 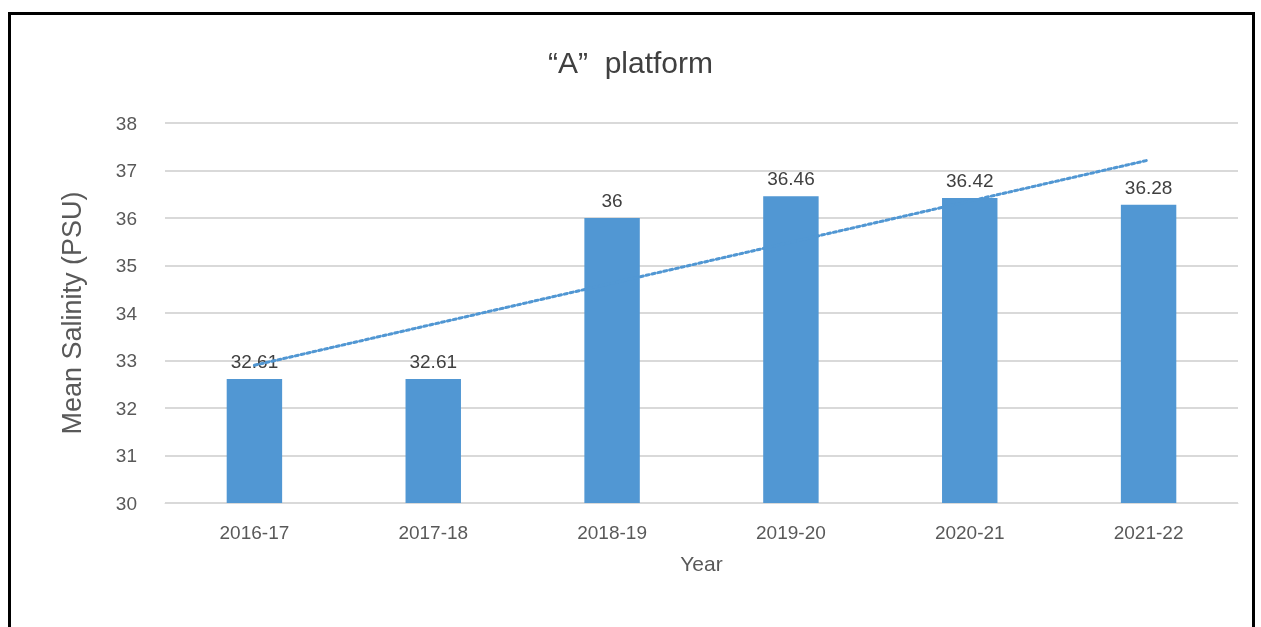 I want to click on y-tick-label: 35, so click(x=126, y=265).